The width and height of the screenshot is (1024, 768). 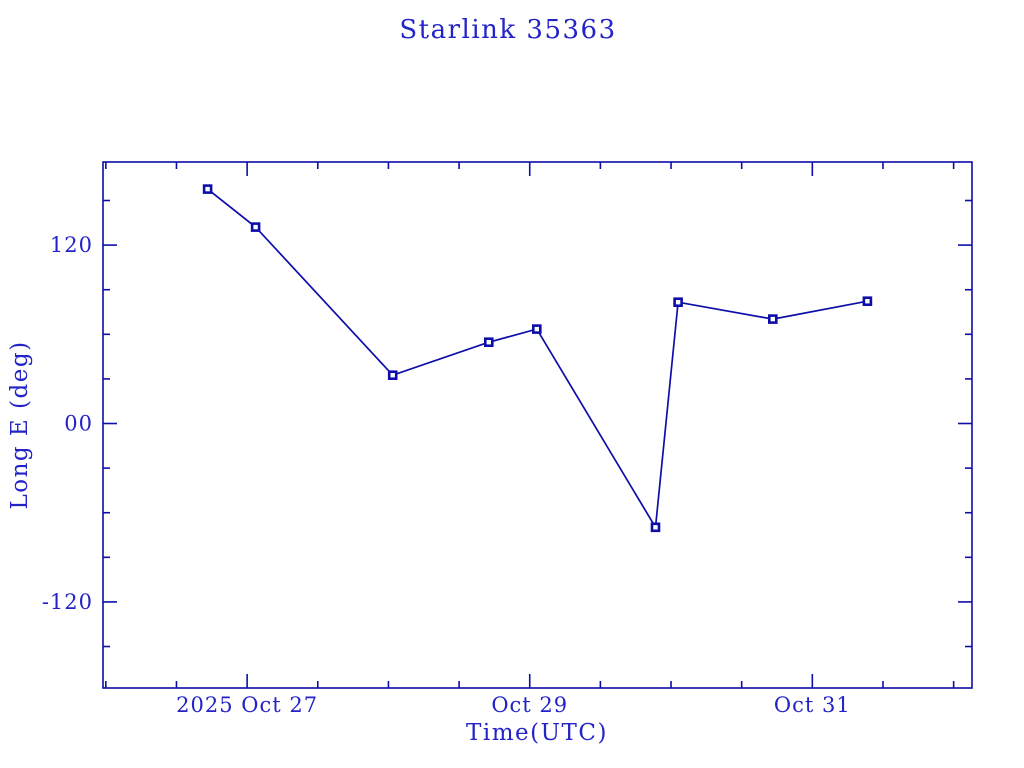 I want to click on y-tick-label: -120, so click(x=67, y=602).